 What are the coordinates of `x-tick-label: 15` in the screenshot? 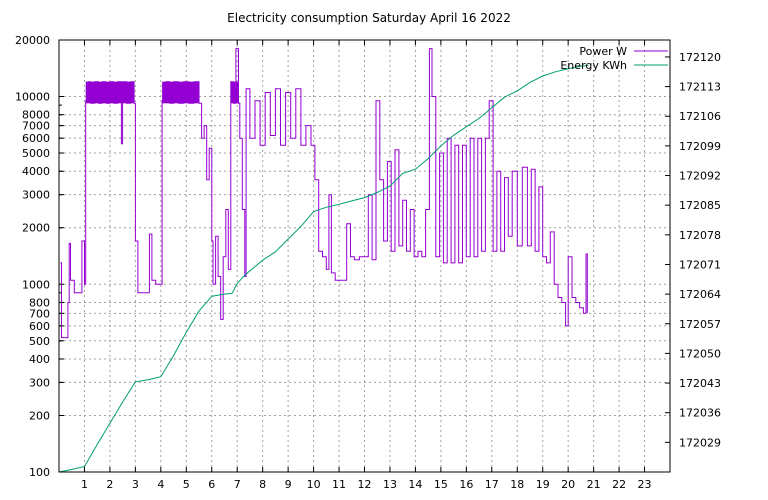 It's located at (441, 484).